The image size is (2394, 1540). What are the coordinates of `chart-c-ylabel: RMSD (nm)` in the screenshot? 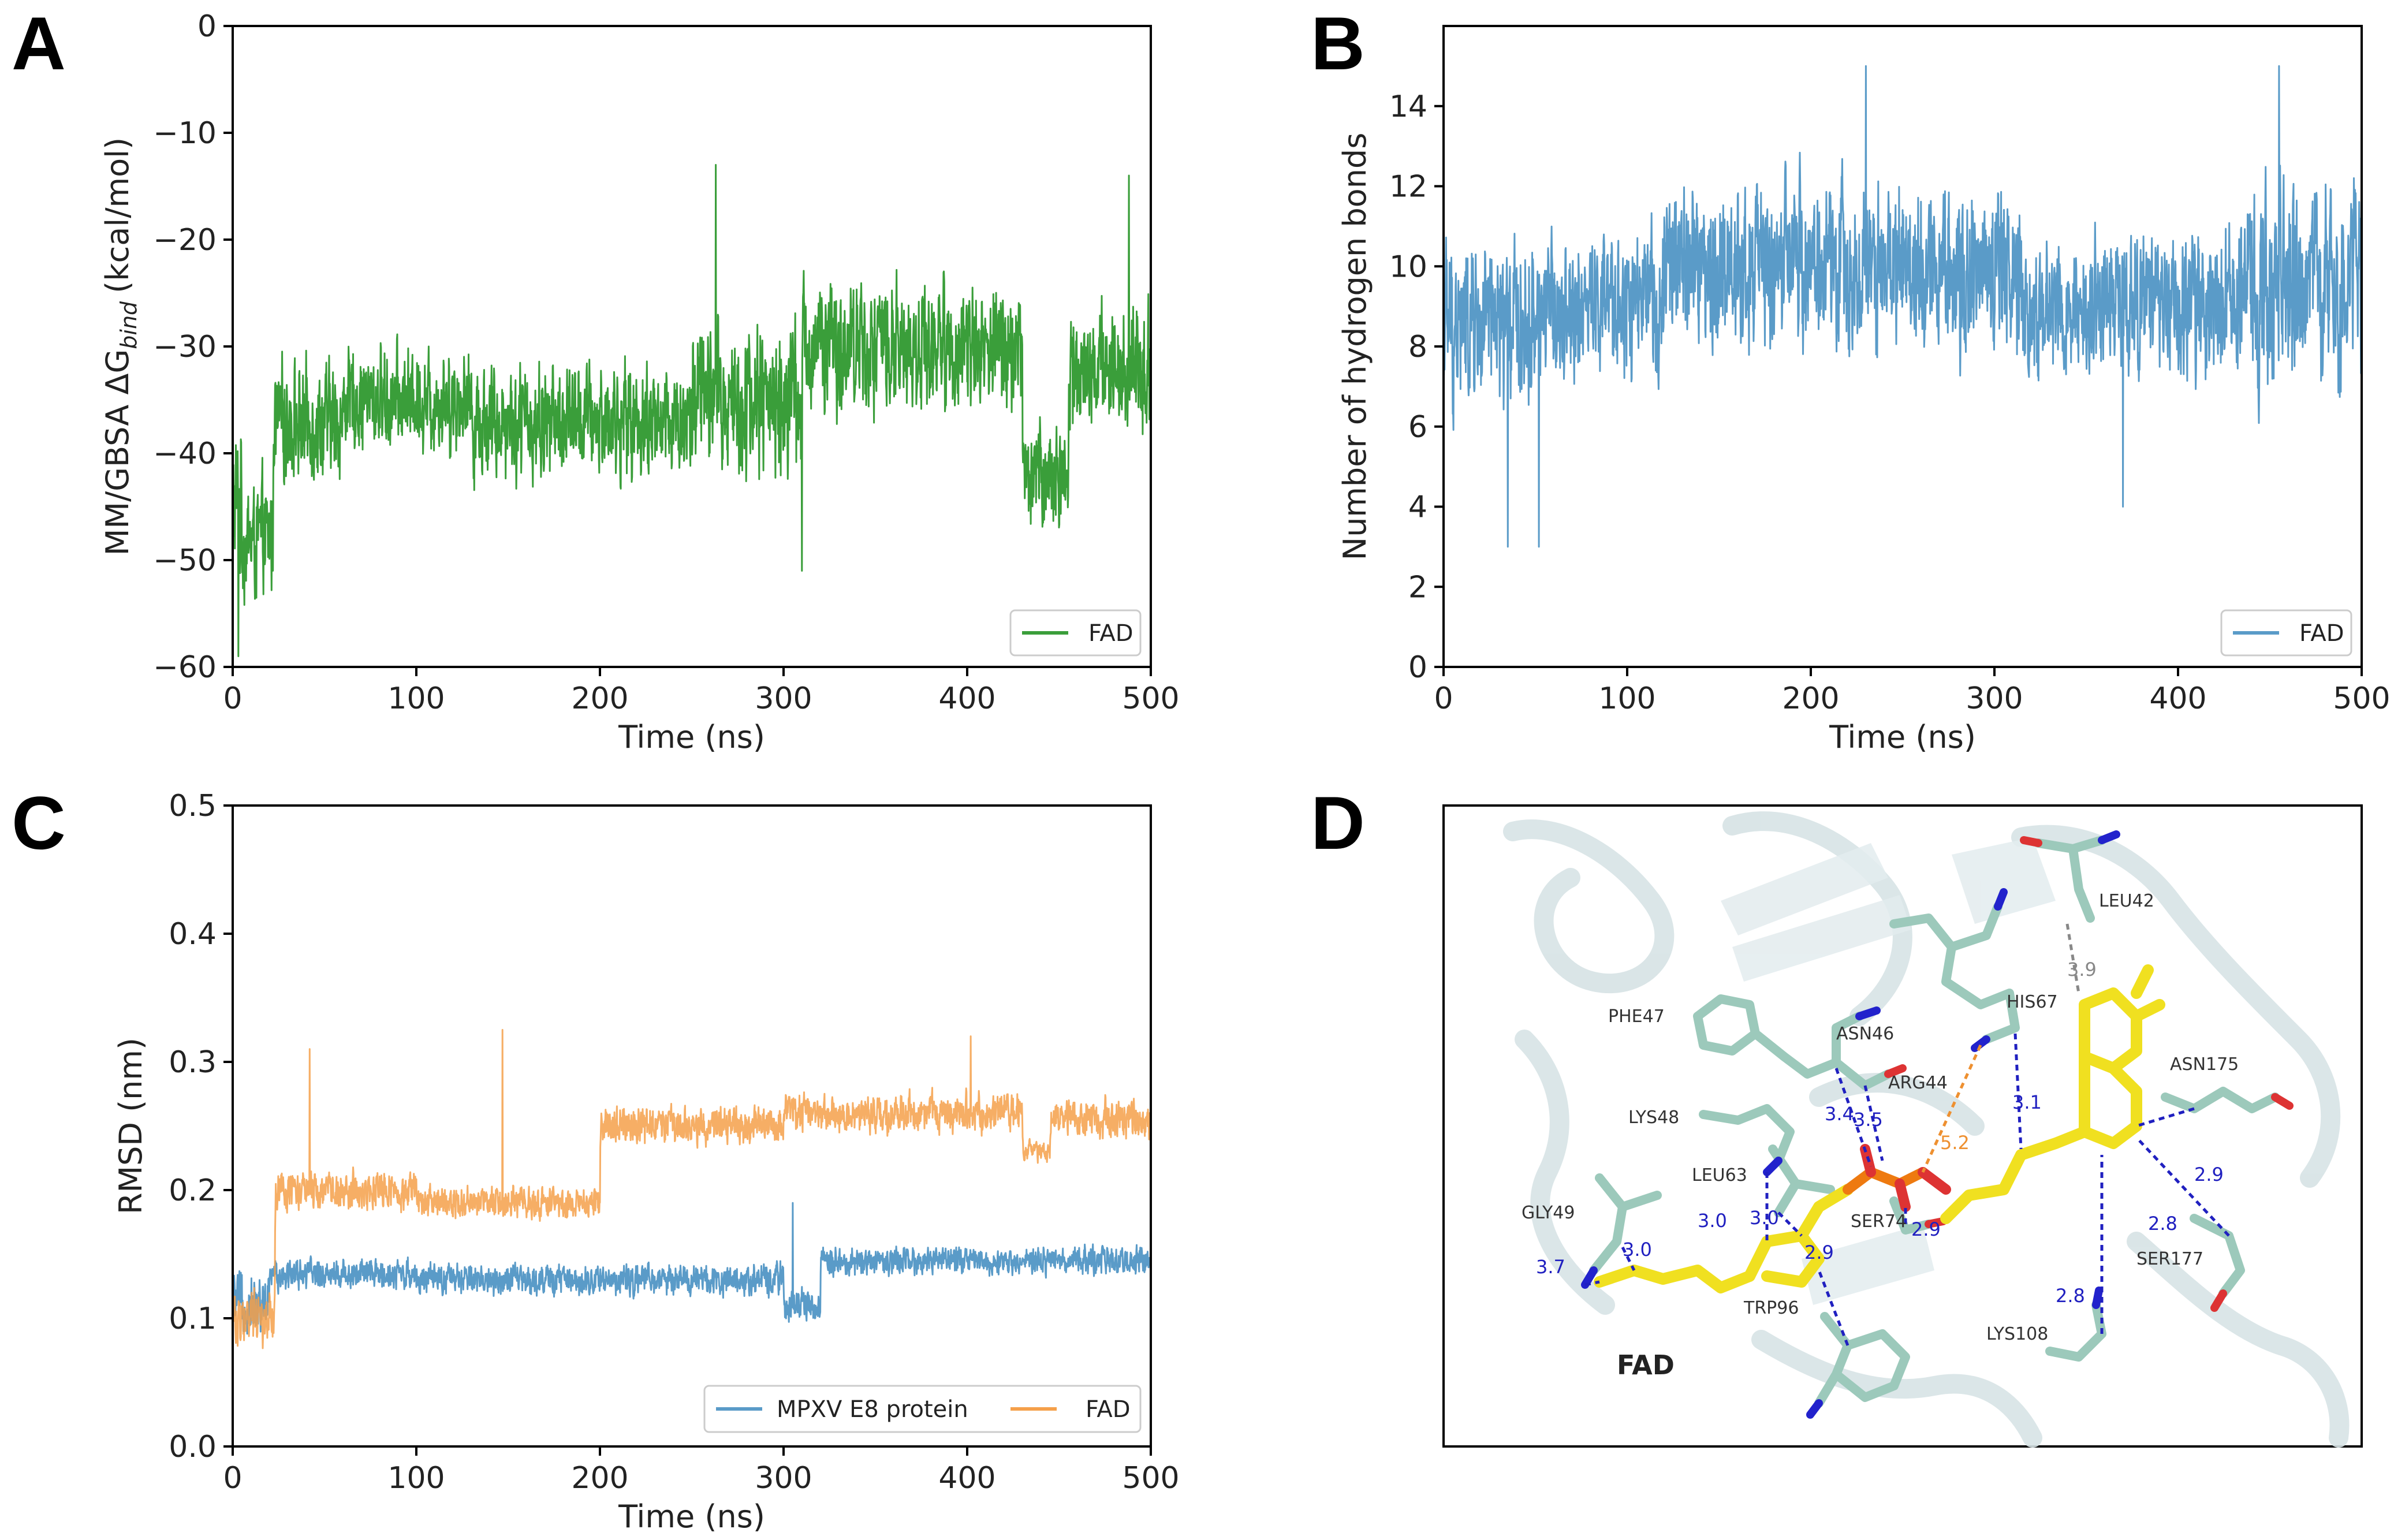 It's located at (131, 1126).